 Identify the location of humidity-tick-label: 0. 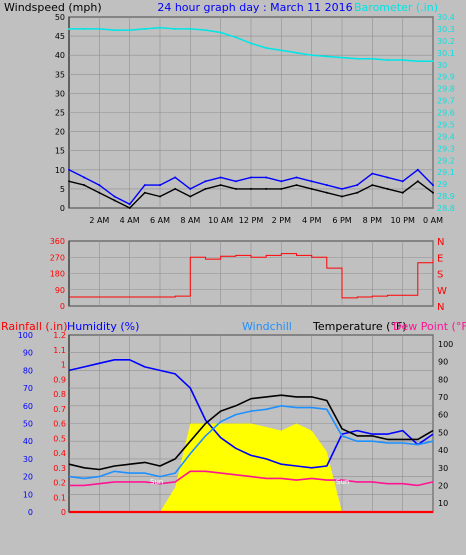
(30, 512).